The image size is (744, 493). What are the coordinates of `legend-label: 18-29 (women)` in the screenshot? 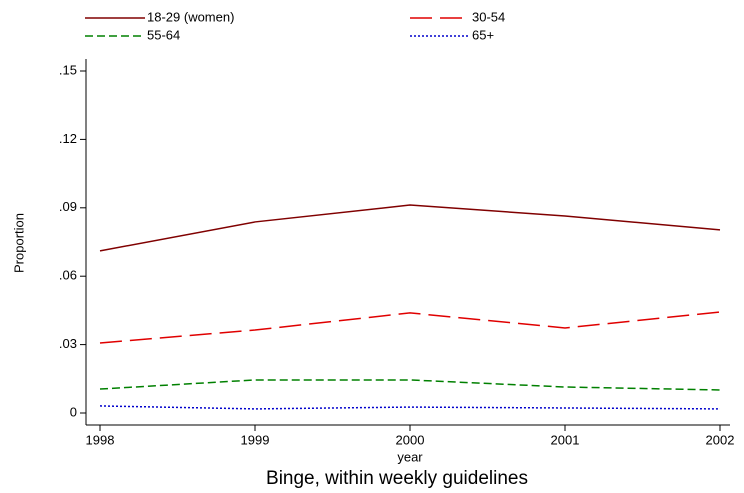 It's located at (190, 16).